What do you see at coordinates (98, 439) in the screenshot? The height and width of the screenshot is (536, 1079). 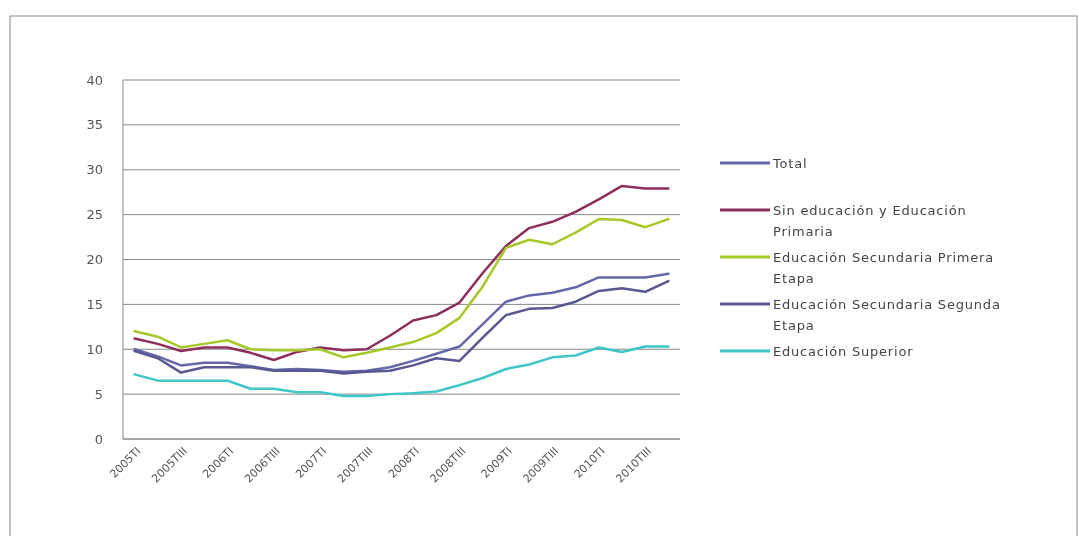 I see `y-tick-label: 0` at bounding box center [98, 439].